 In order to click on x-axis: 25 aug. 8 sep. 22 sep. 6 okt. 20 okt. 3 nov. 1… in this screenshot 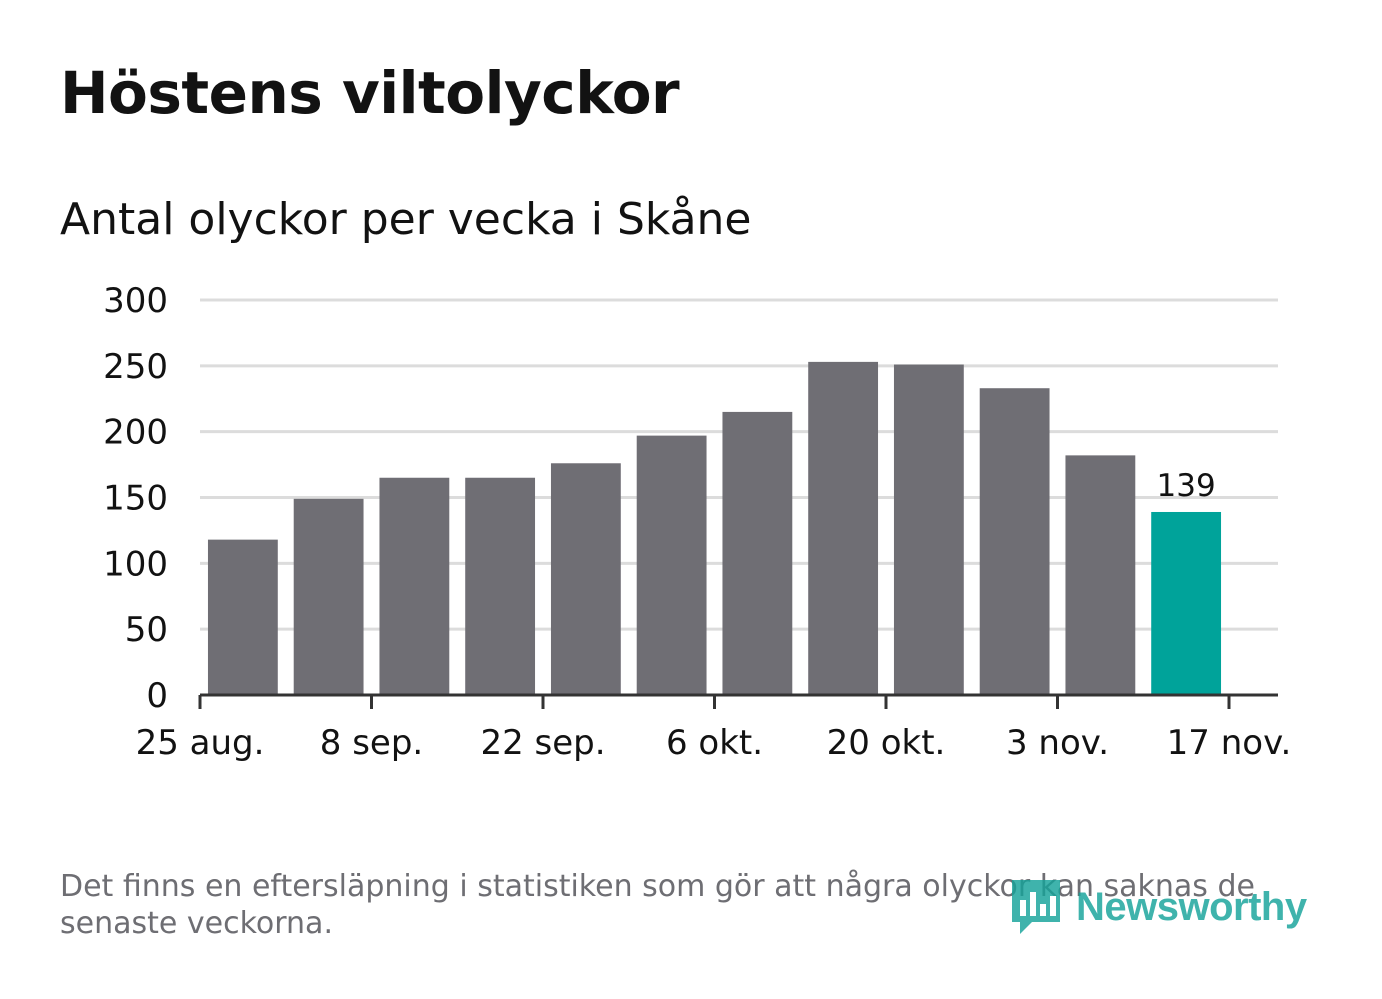, I will do `click(714, 728)`.